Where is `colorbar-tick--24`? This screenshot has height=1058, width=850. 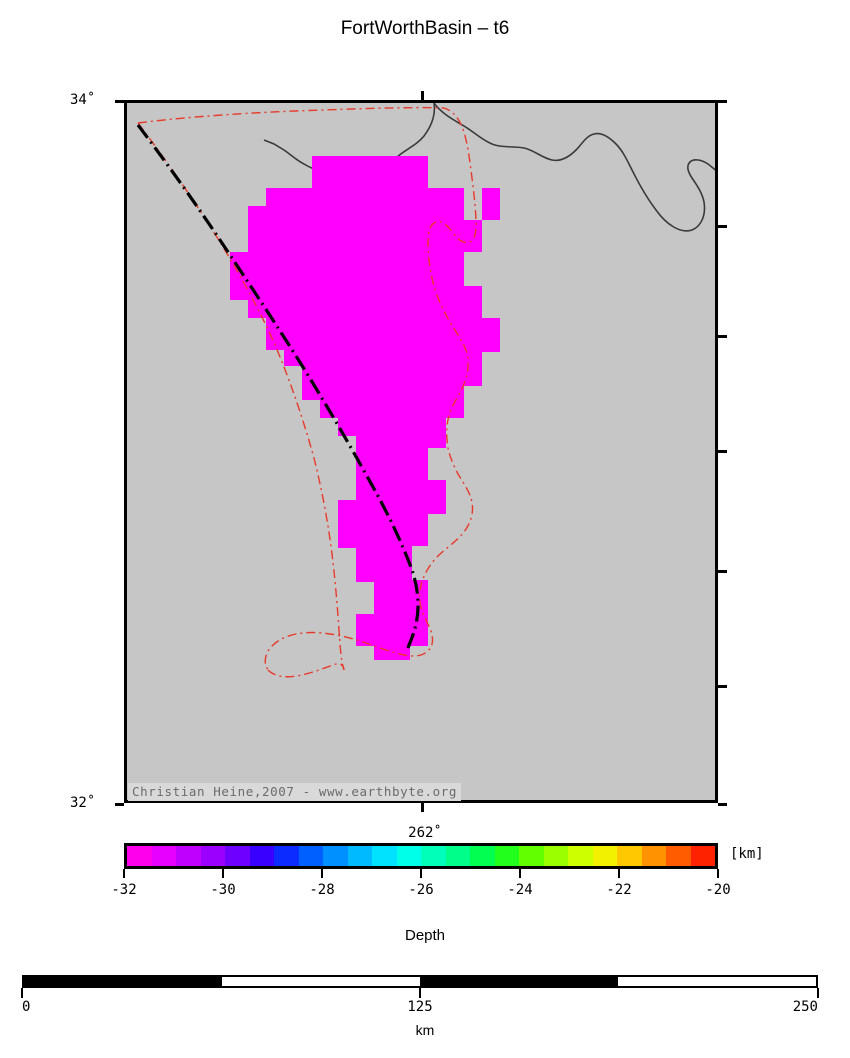
colorbar-tick--24 is located at coordinates (520, 873).